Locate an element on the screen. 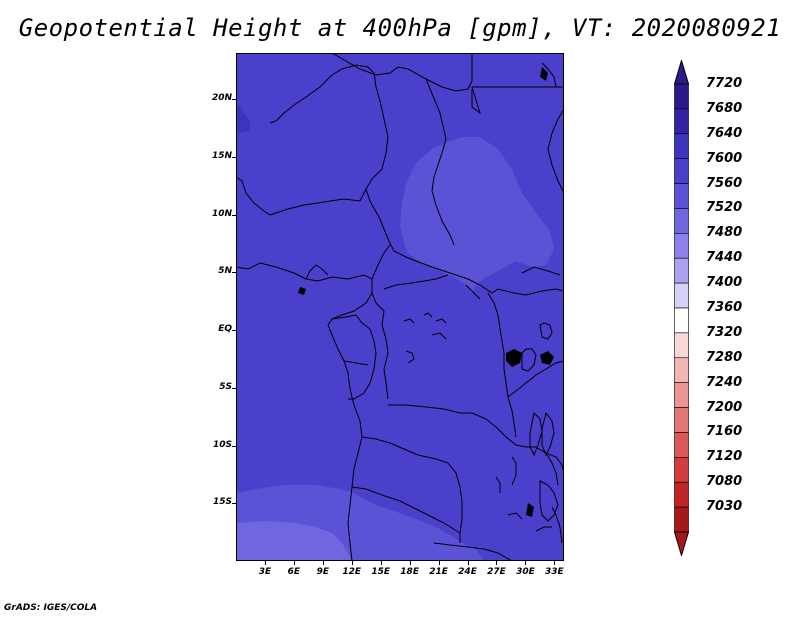 The image size is (800, 618). colorbar-label: 7080 is located at coordinates (724, 482).